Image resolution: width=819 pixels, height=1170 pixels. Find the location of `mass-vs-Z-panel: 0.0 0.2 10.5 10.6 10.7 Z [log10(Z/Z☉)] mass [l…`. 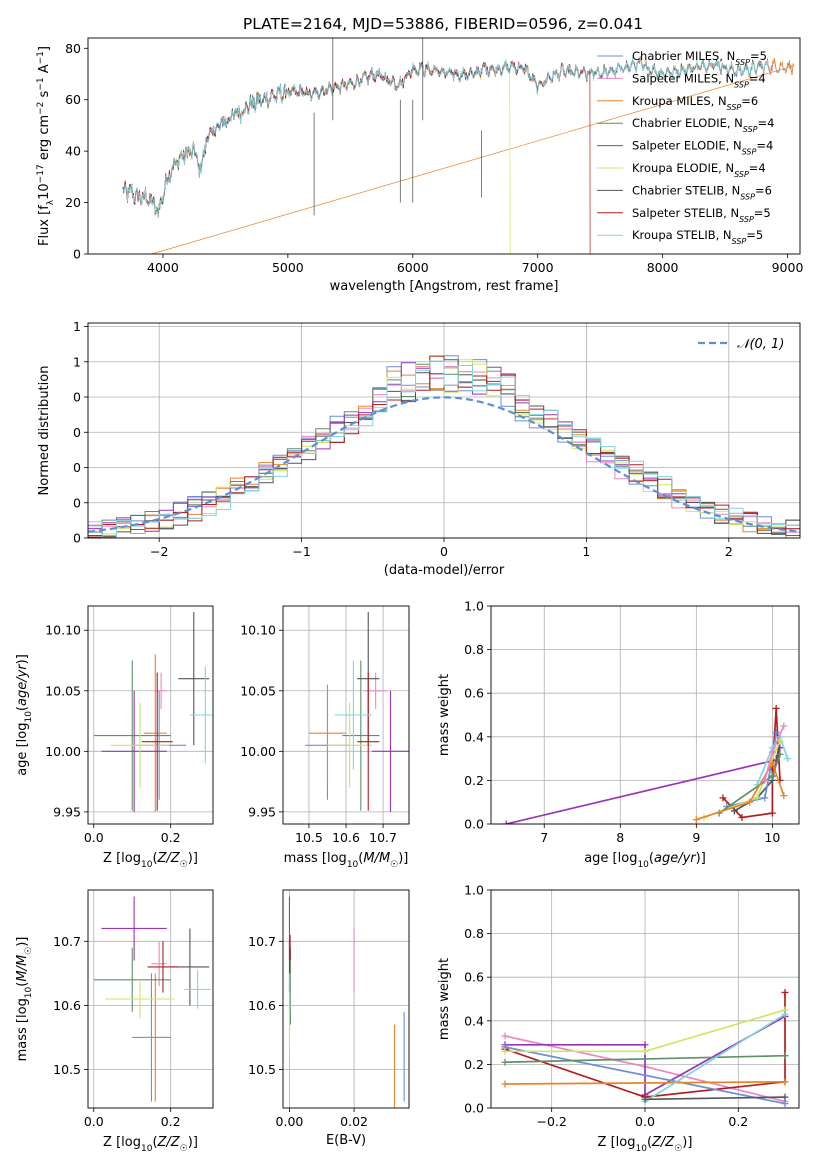

mass-vs-Z-panel: 0.0 0.2 10.5 10.6 10.7 Z [log10(Z/Z☉)] mass [l… is located at coordinates (114, 1021).